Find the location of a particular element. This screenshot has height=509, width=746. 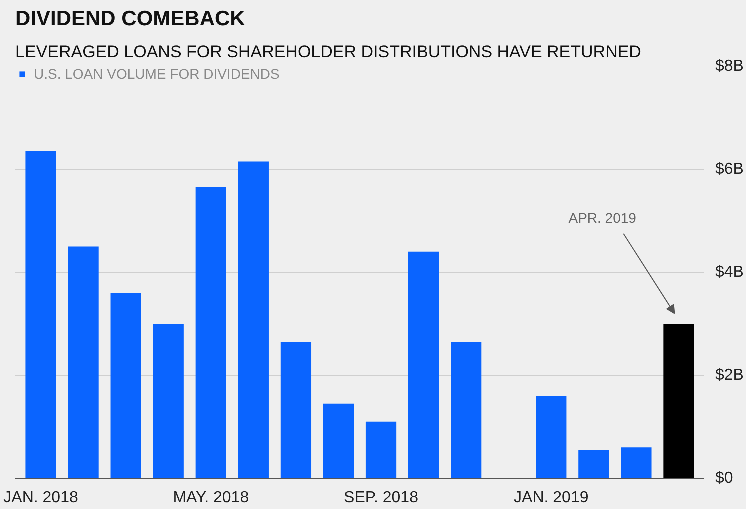

y-tick-label: $6B is located at coordinates (730, 169).